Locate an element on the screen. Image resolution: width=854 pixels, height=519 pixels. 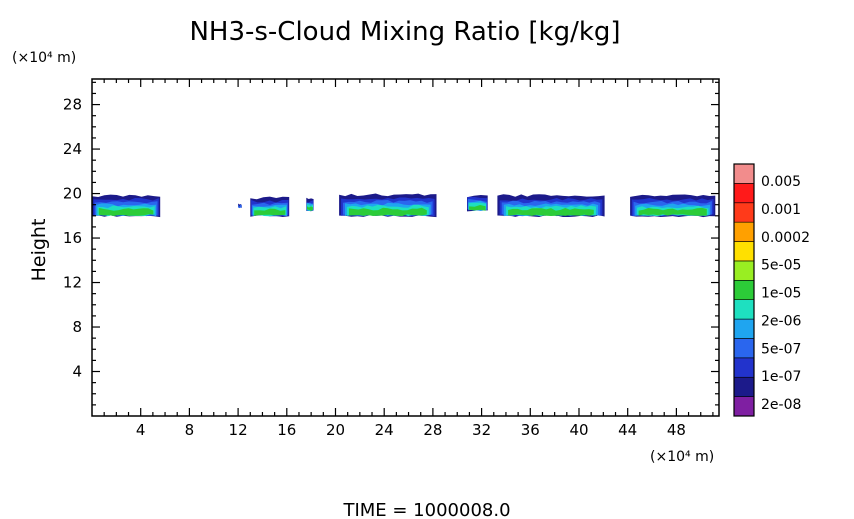
colorbar-label: 0.0002 is located at coordinates (785, 238).